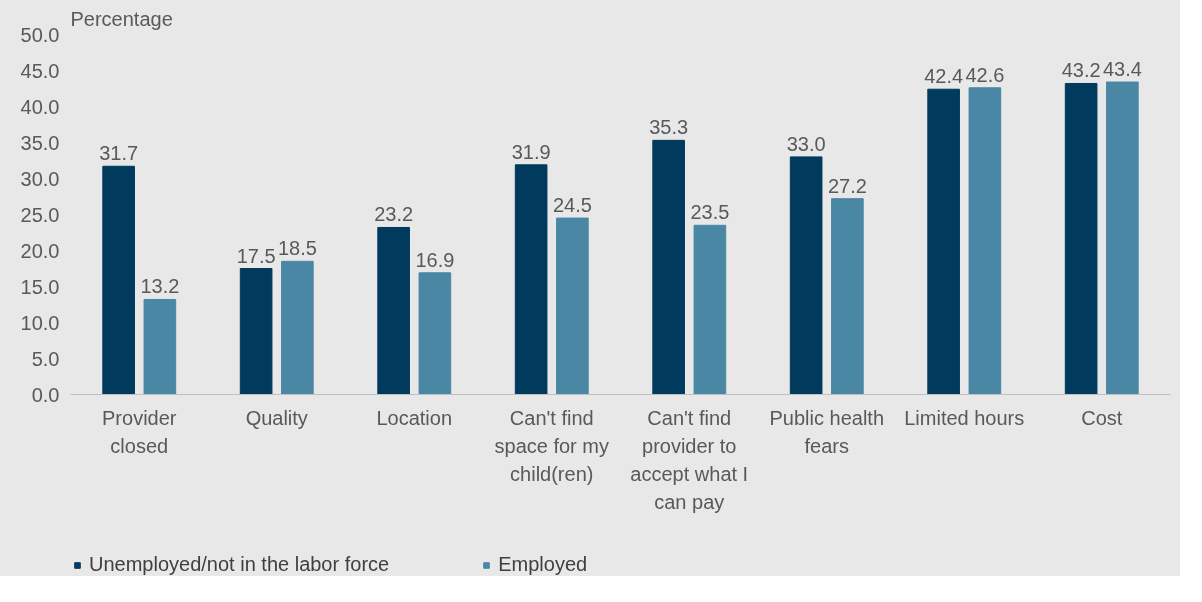 The height and width of the screenshot is (602, 1202). I want to click on data-label: 27.2, so click(847, 185).